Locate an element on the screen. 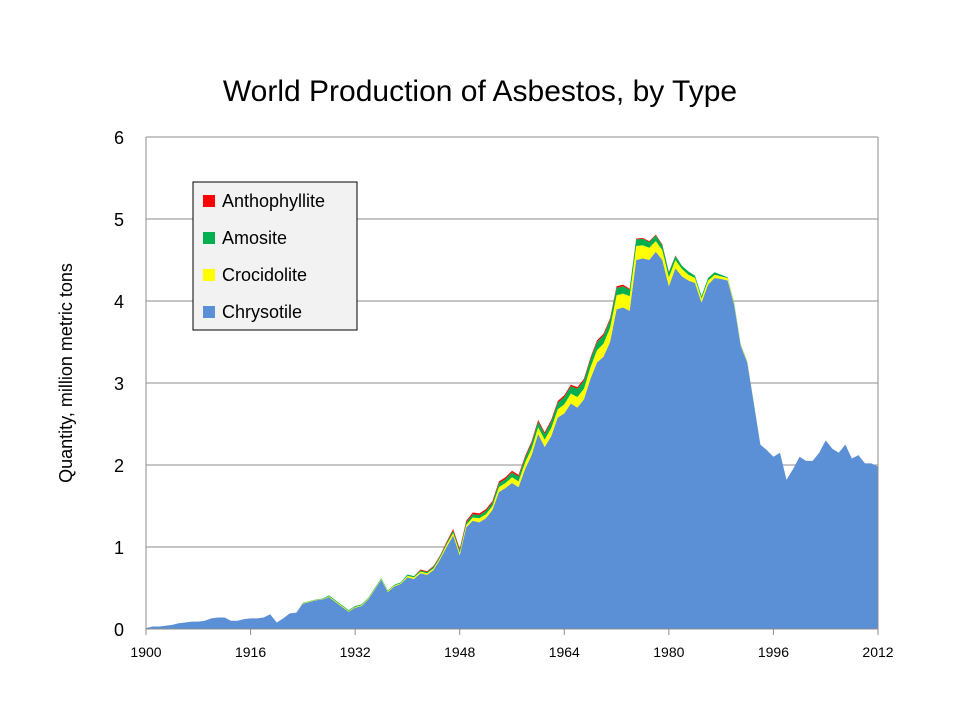 Image resolution: width=960 pixels, height=720 pixels. legend-box is located at coordinates (275, 256).